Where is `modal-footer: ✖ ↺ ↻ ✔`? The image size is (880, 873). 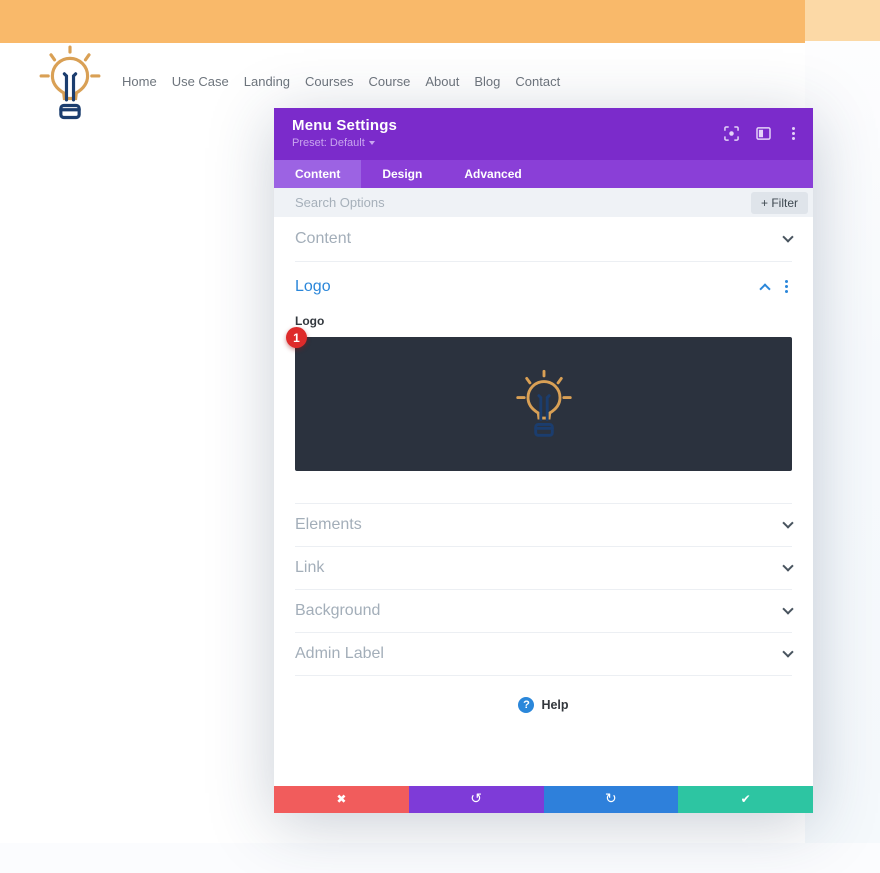
modal-footer: ✖ ↺ ↻ ✔ is located at coordinates (543, 799).